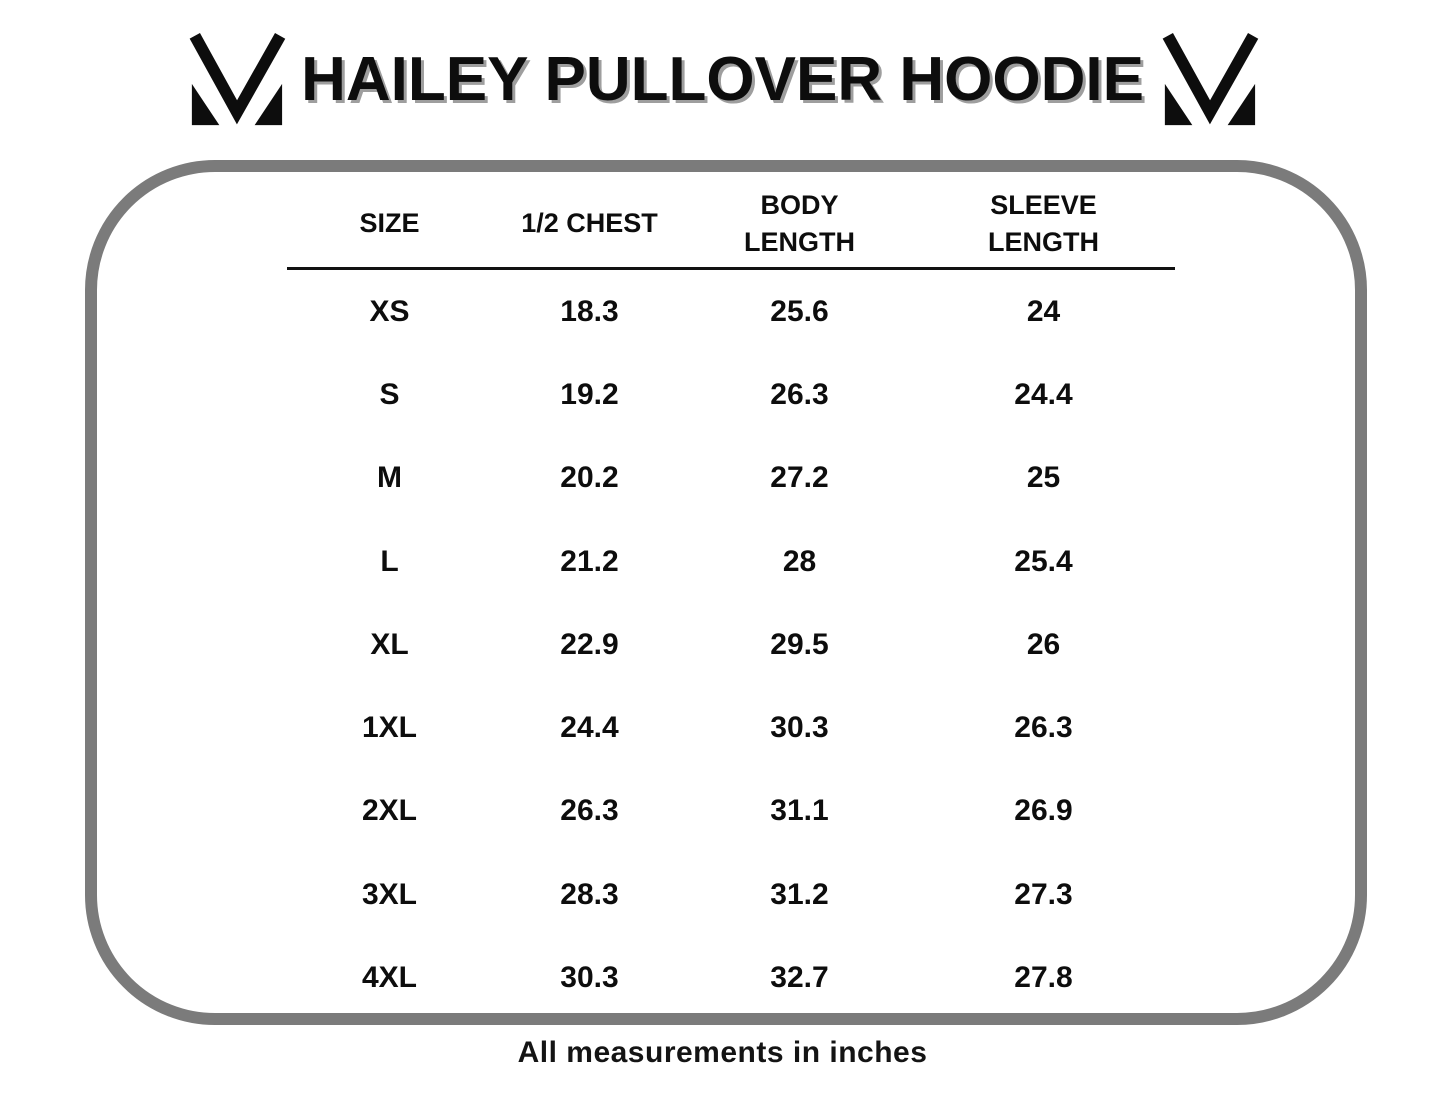 This screenshot has height=1116, width=1445. Describe the element at coordinates (589, 894) in the screenshot. I see `half-chest-value: 28.3` at that location.